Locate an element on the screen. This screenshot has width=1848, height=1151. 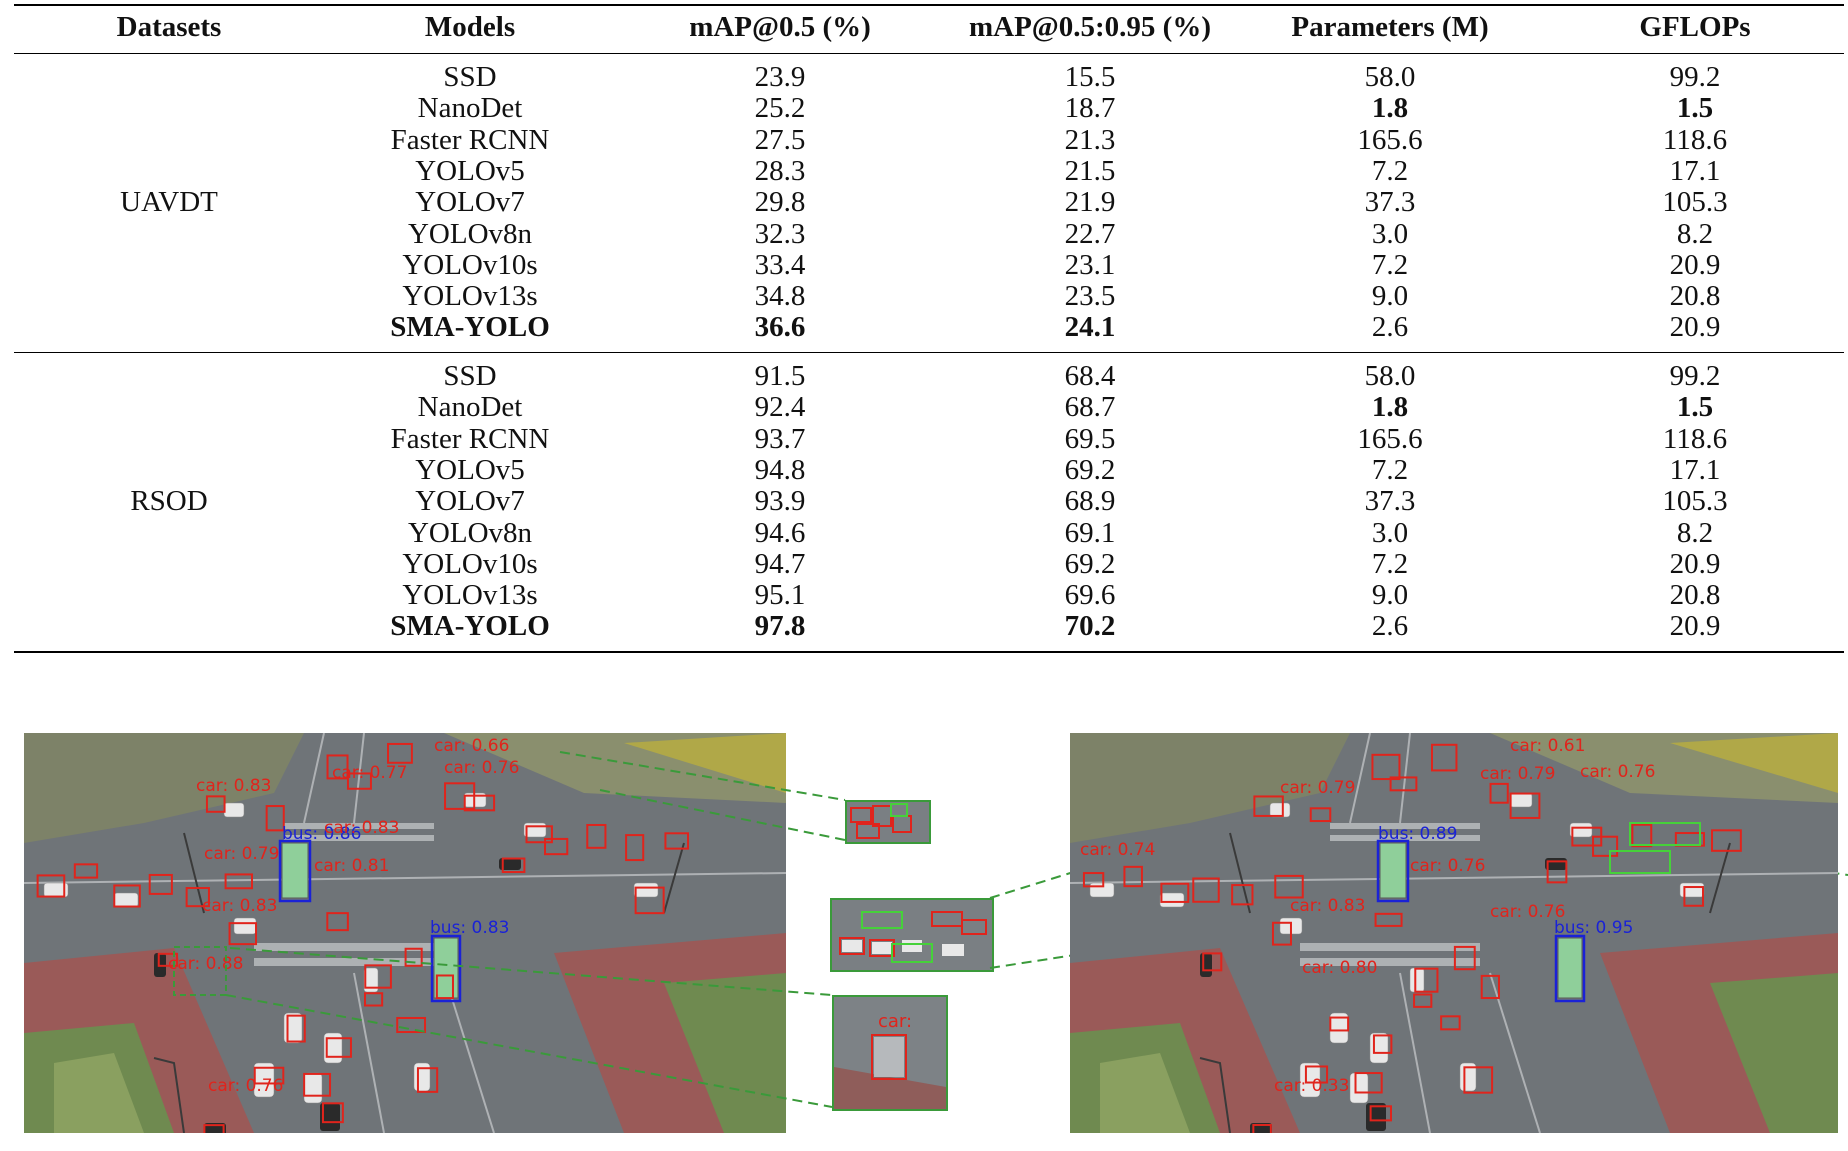
table-cell-gflops: 105.3 is located at coordinates (1695, 202).